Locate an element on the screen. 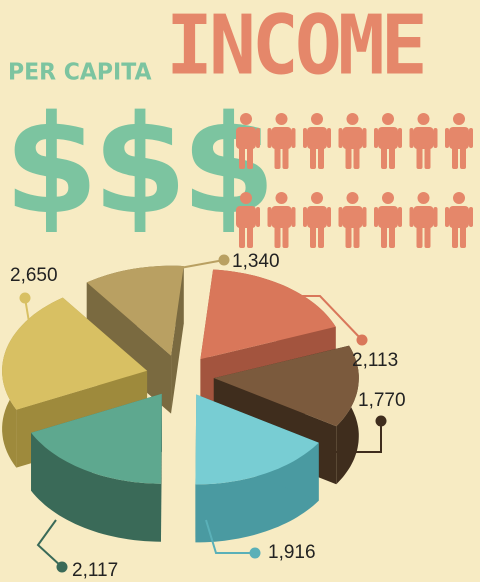 Image resolution: width=480 pixels, height=582 pixels. subtitle: PER CAPITA is located at coordinates (80, 72).